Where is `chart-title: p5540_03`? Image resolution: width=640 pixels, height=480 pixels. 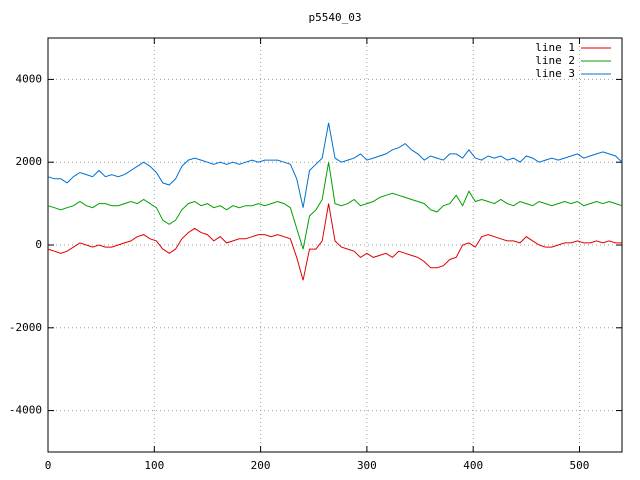 chart-title: p5540_03 is located at coordinates (335, 17).